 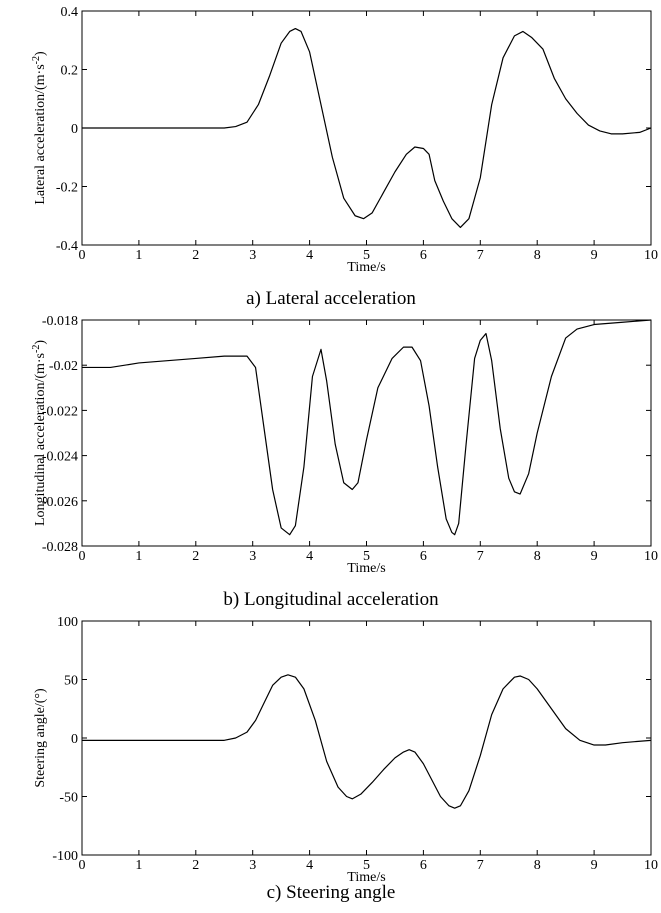 I want to click on y-tick-label: -0.024, so click(x=60, y=457).